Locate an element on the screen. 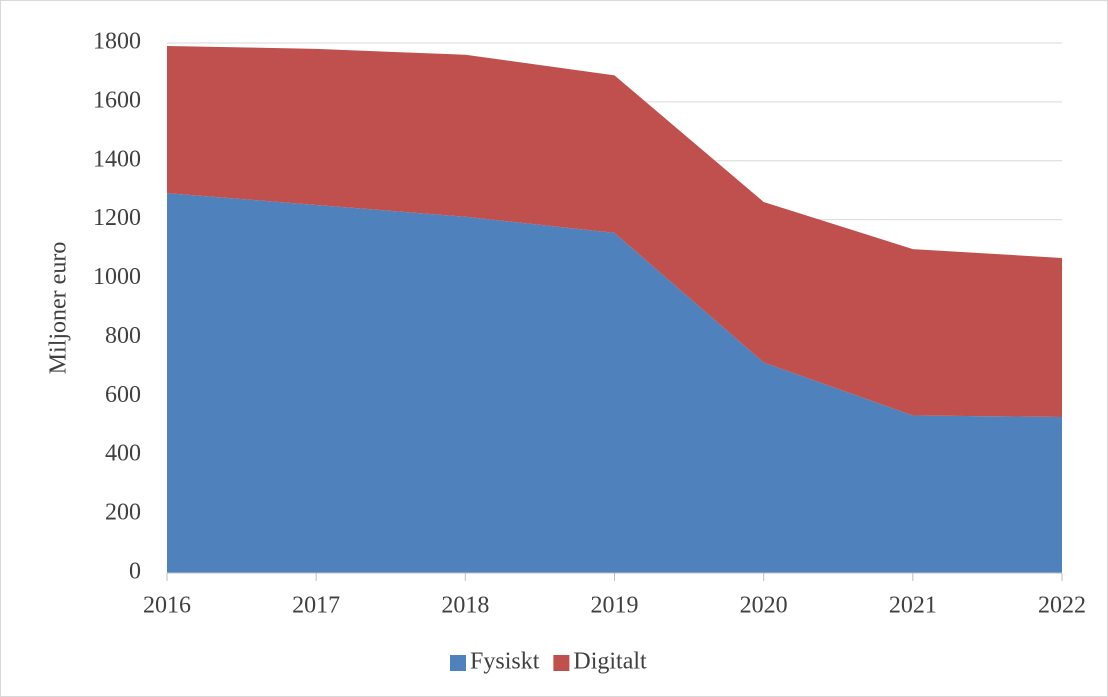  y-tick-label: 400 is located at coordinates (123, 454).